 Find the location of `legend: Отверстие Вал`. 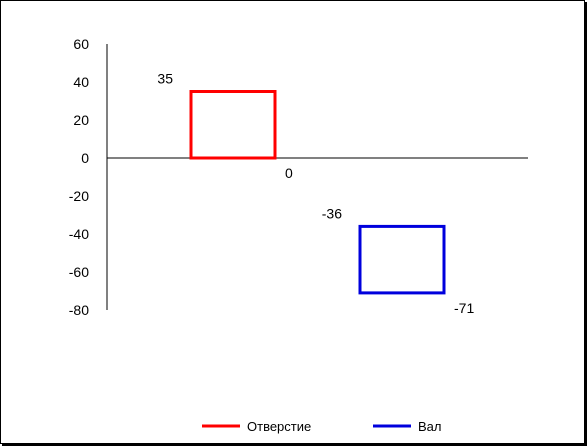

legend: Отверстие Вал is located at coordinates (322, 426).